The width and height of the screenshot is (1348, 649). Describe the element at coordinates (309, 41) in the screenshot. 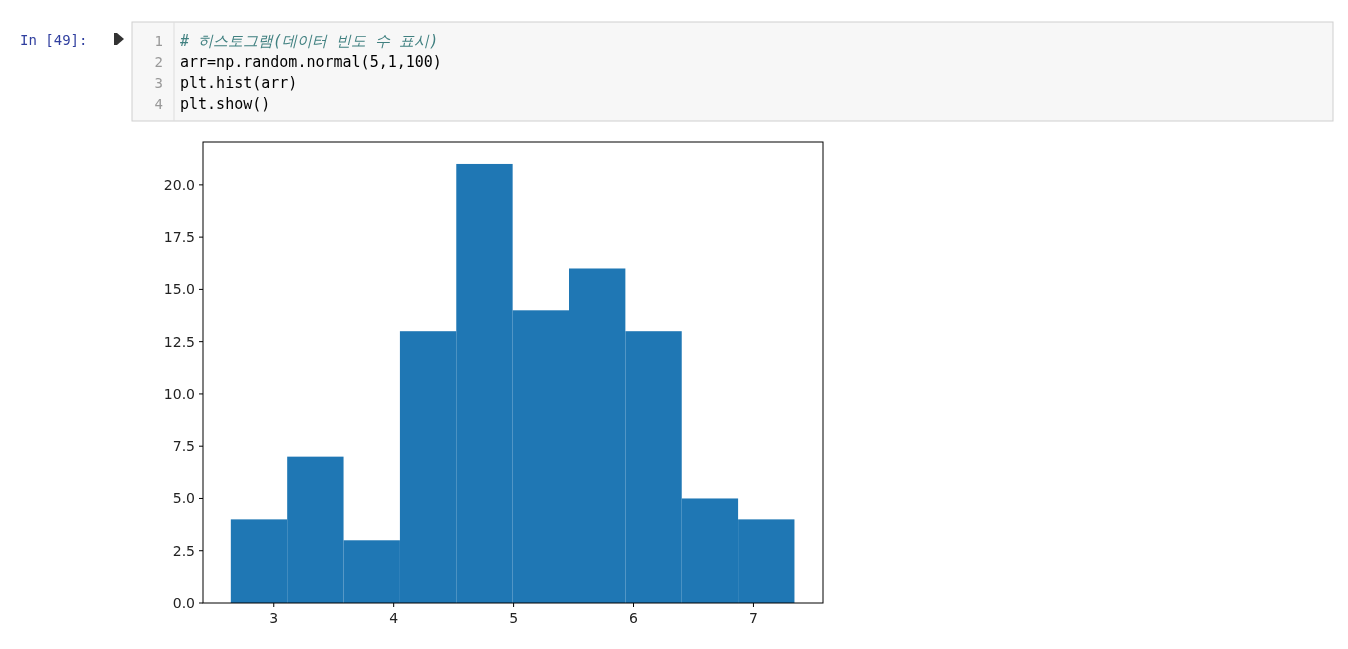

I see `text: # 히스토그램(데이터 빈도 수 표시)` at that location.